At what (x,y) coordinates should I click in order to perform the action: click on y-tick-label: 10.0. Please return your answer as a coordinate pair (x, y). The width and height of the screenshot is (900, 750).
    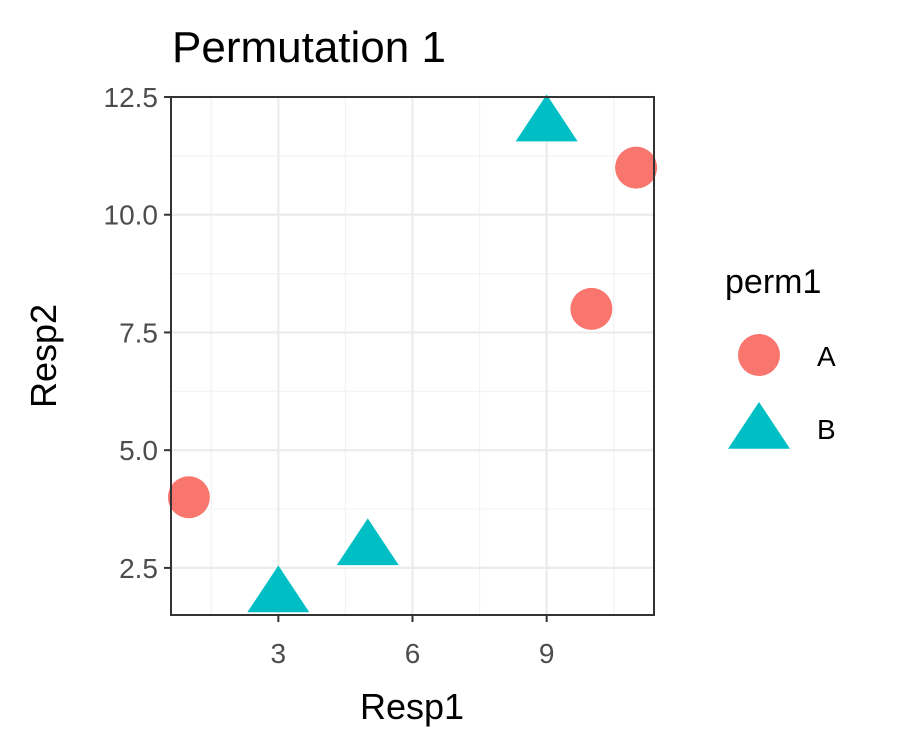
    Looking at the image, I should click on (131, 215).